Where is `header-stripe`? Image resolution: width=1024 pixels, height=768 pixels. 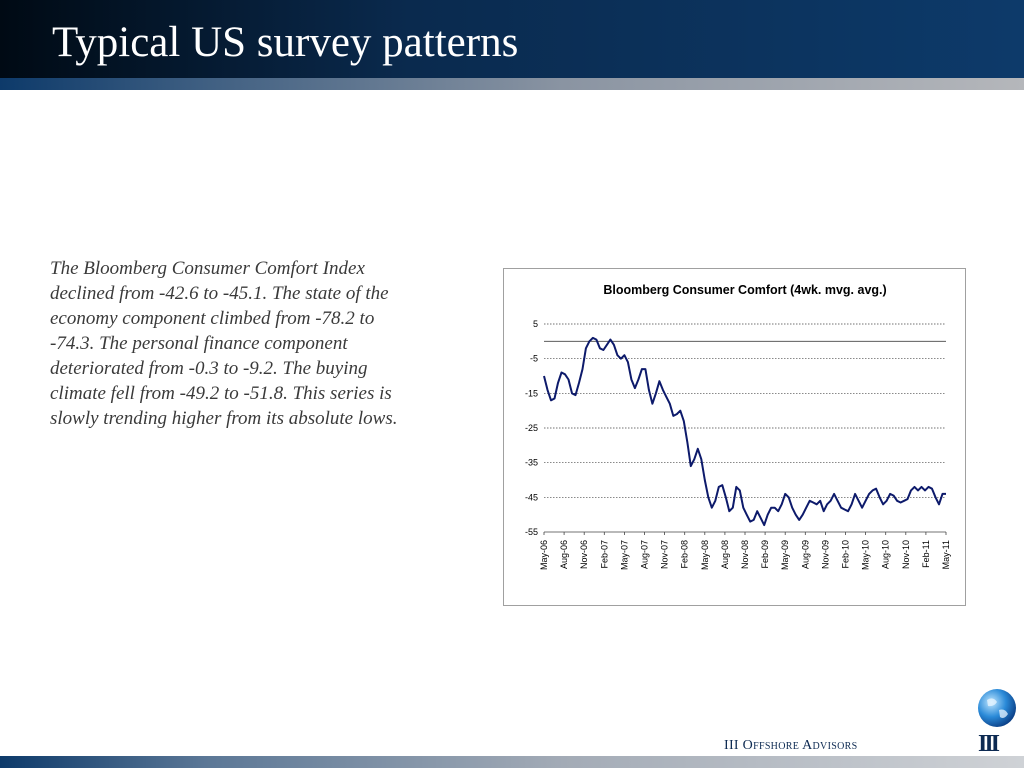 header-stripe is located at coordinates (512, 84).